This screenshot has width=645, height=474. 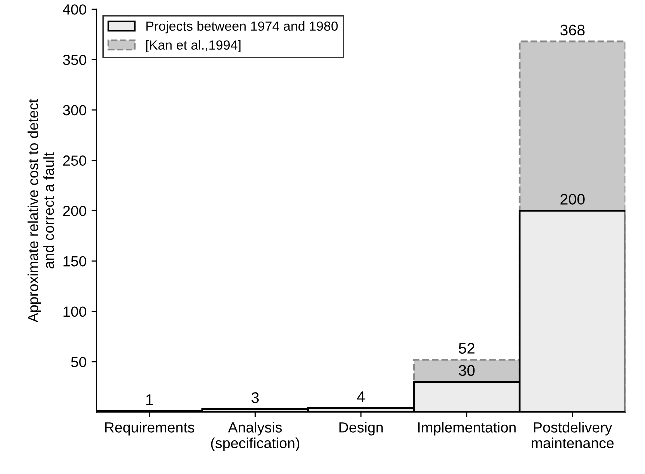 What do you see at coordinates (572, 199) in the screenshot?
I see `data-label: 200` at bounding box center [572, 199].